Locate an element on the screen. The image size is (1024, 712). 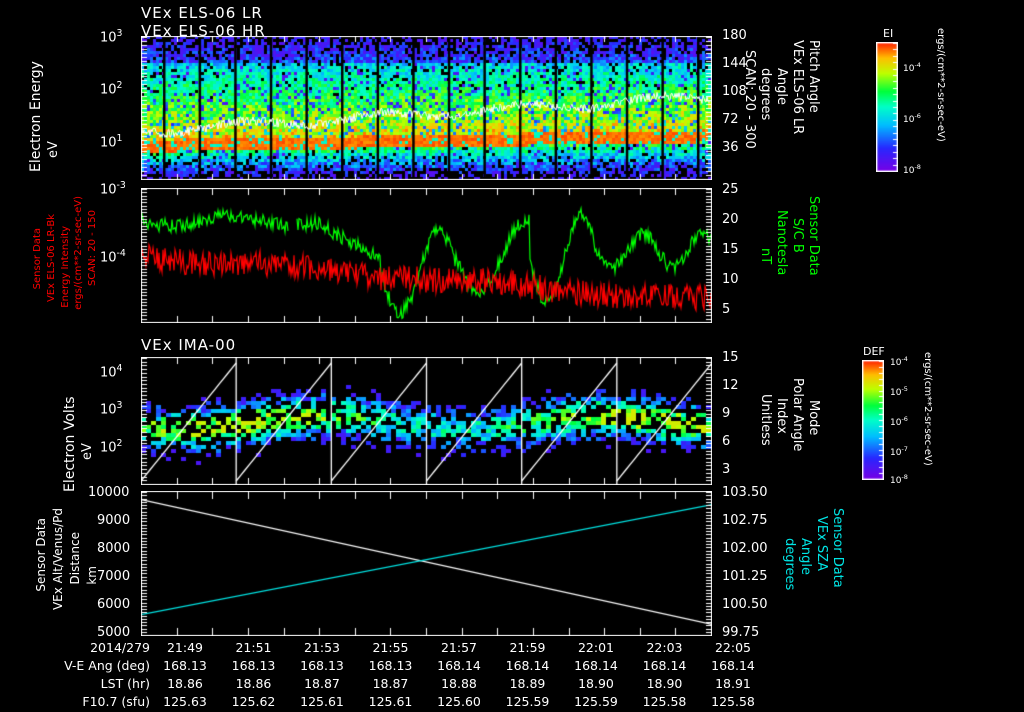
axis-table-cell: 21:49 is located at coordinates (185, 647).